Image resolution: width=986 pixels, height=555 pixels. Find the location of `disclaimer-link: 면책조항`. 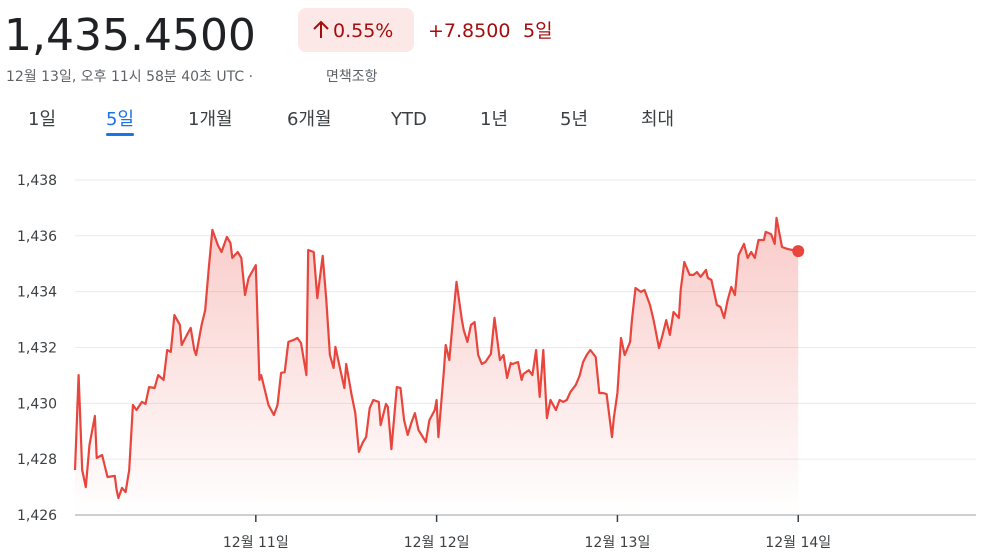

disclaimer-link: 면책조항 is located at coordinates (352, 77).